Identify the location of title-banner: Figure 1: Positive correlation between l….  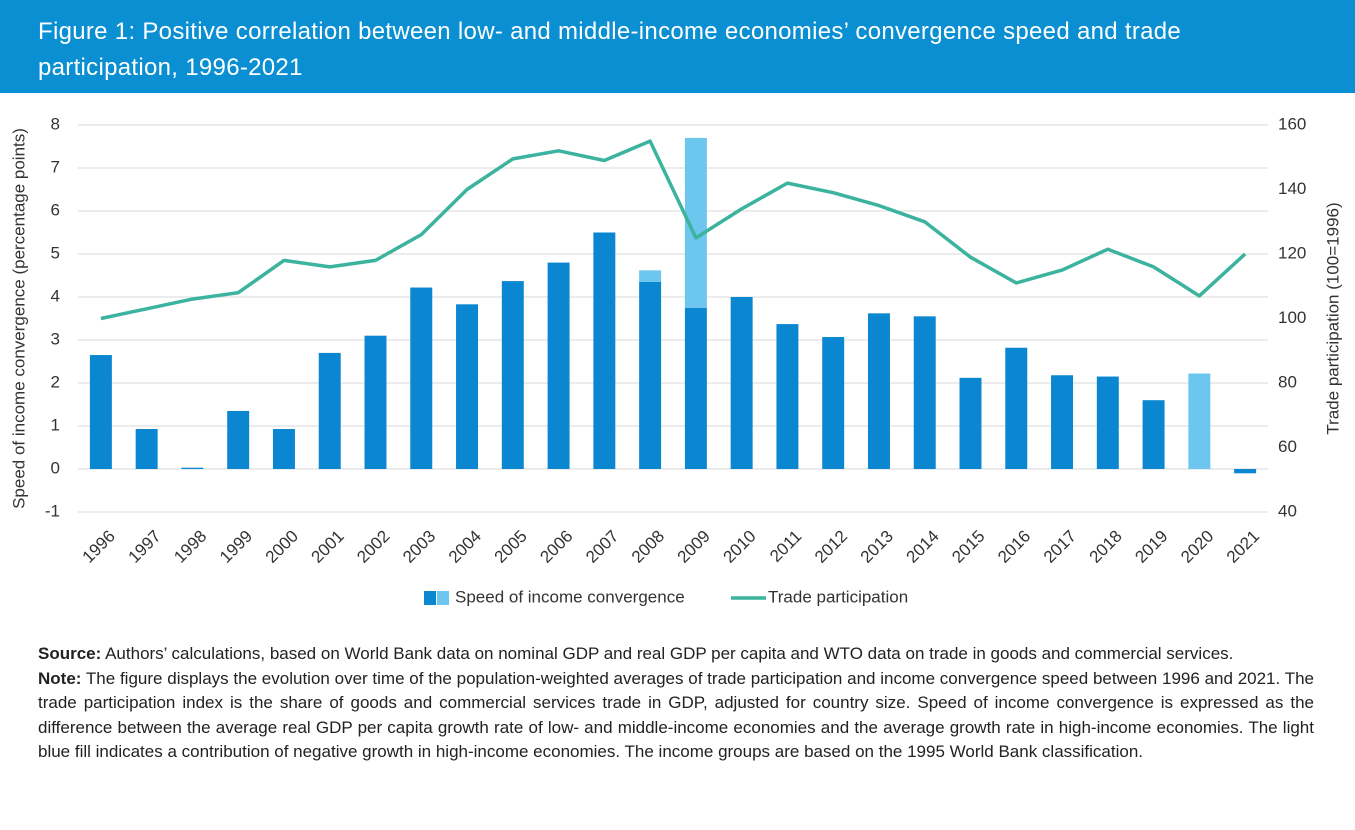
(677, 46).